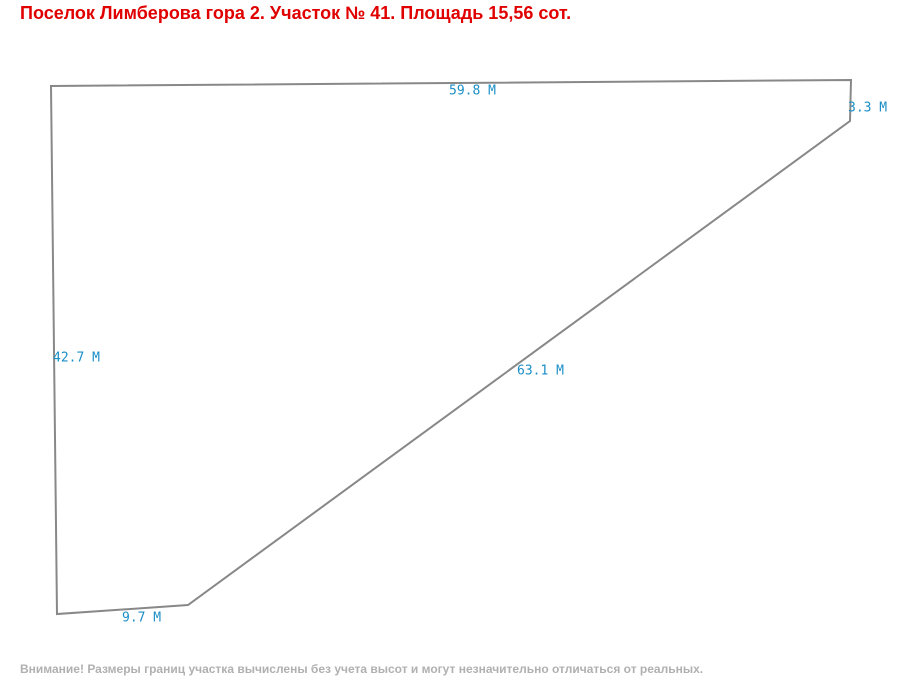  What do you see at coordinates (76, 358) in the screenshot?
I see `edge-label: 42.7 М` at bounding box center [76, 358].